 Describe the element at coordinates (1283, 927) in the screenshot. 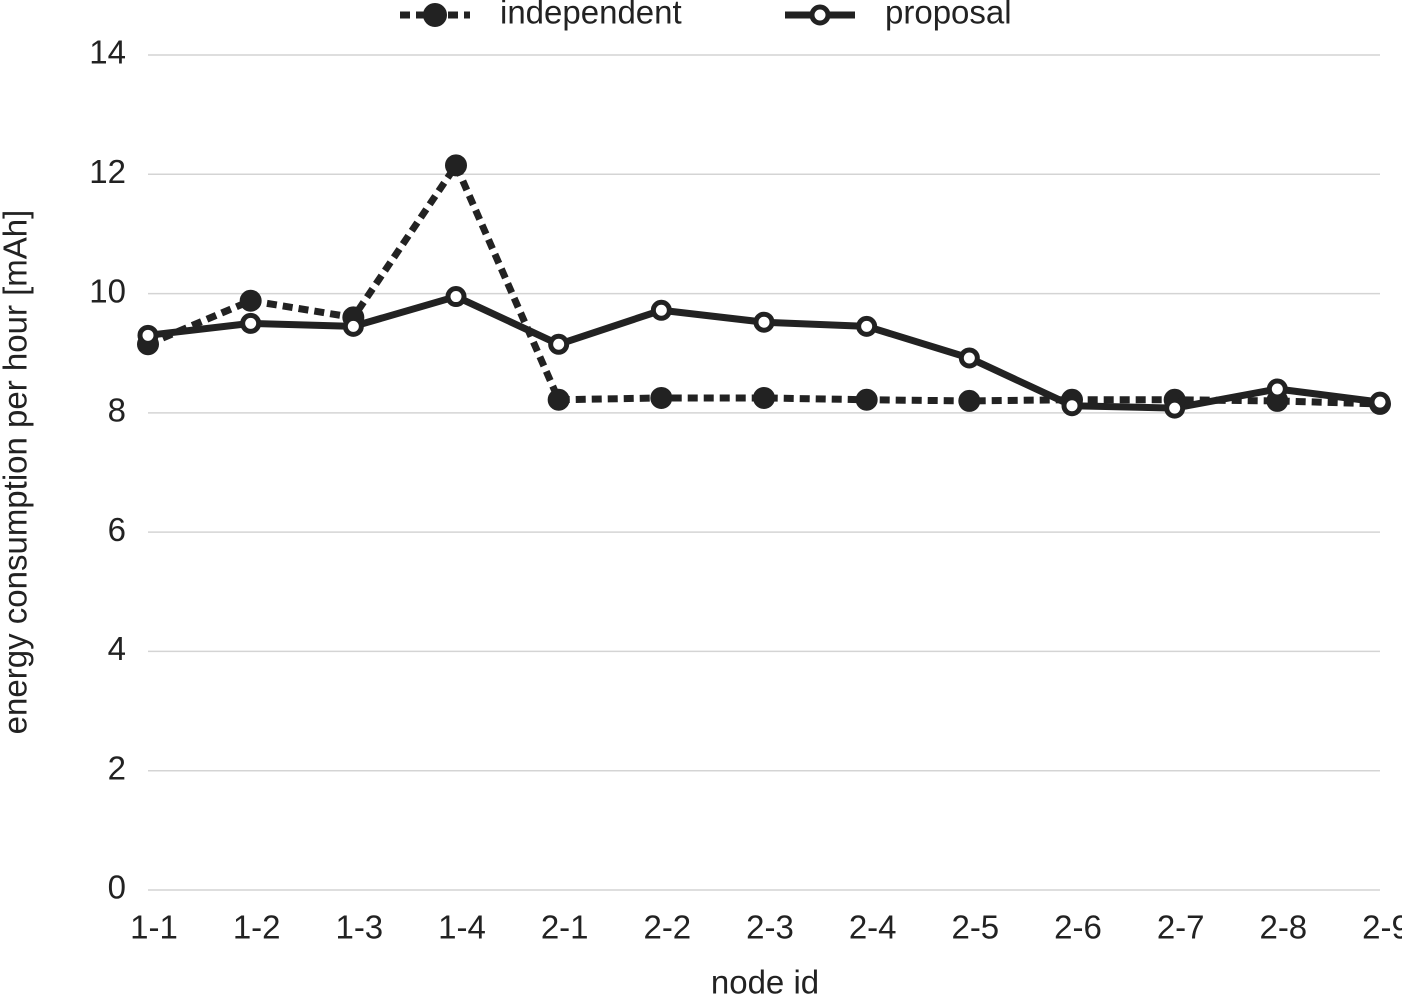

I see `x-tick-label: 2-8` at that location.